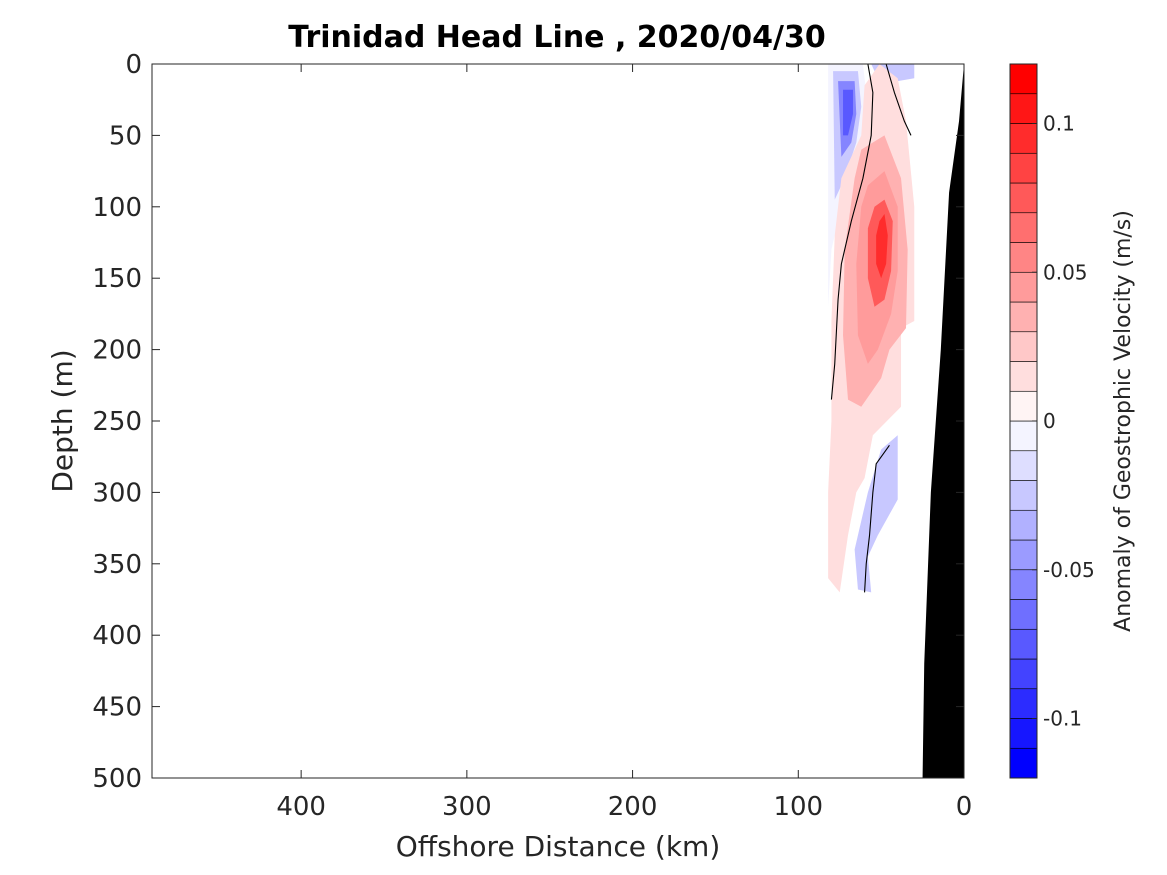  I want to click on y-tick-label: 150, so click(117, 279).